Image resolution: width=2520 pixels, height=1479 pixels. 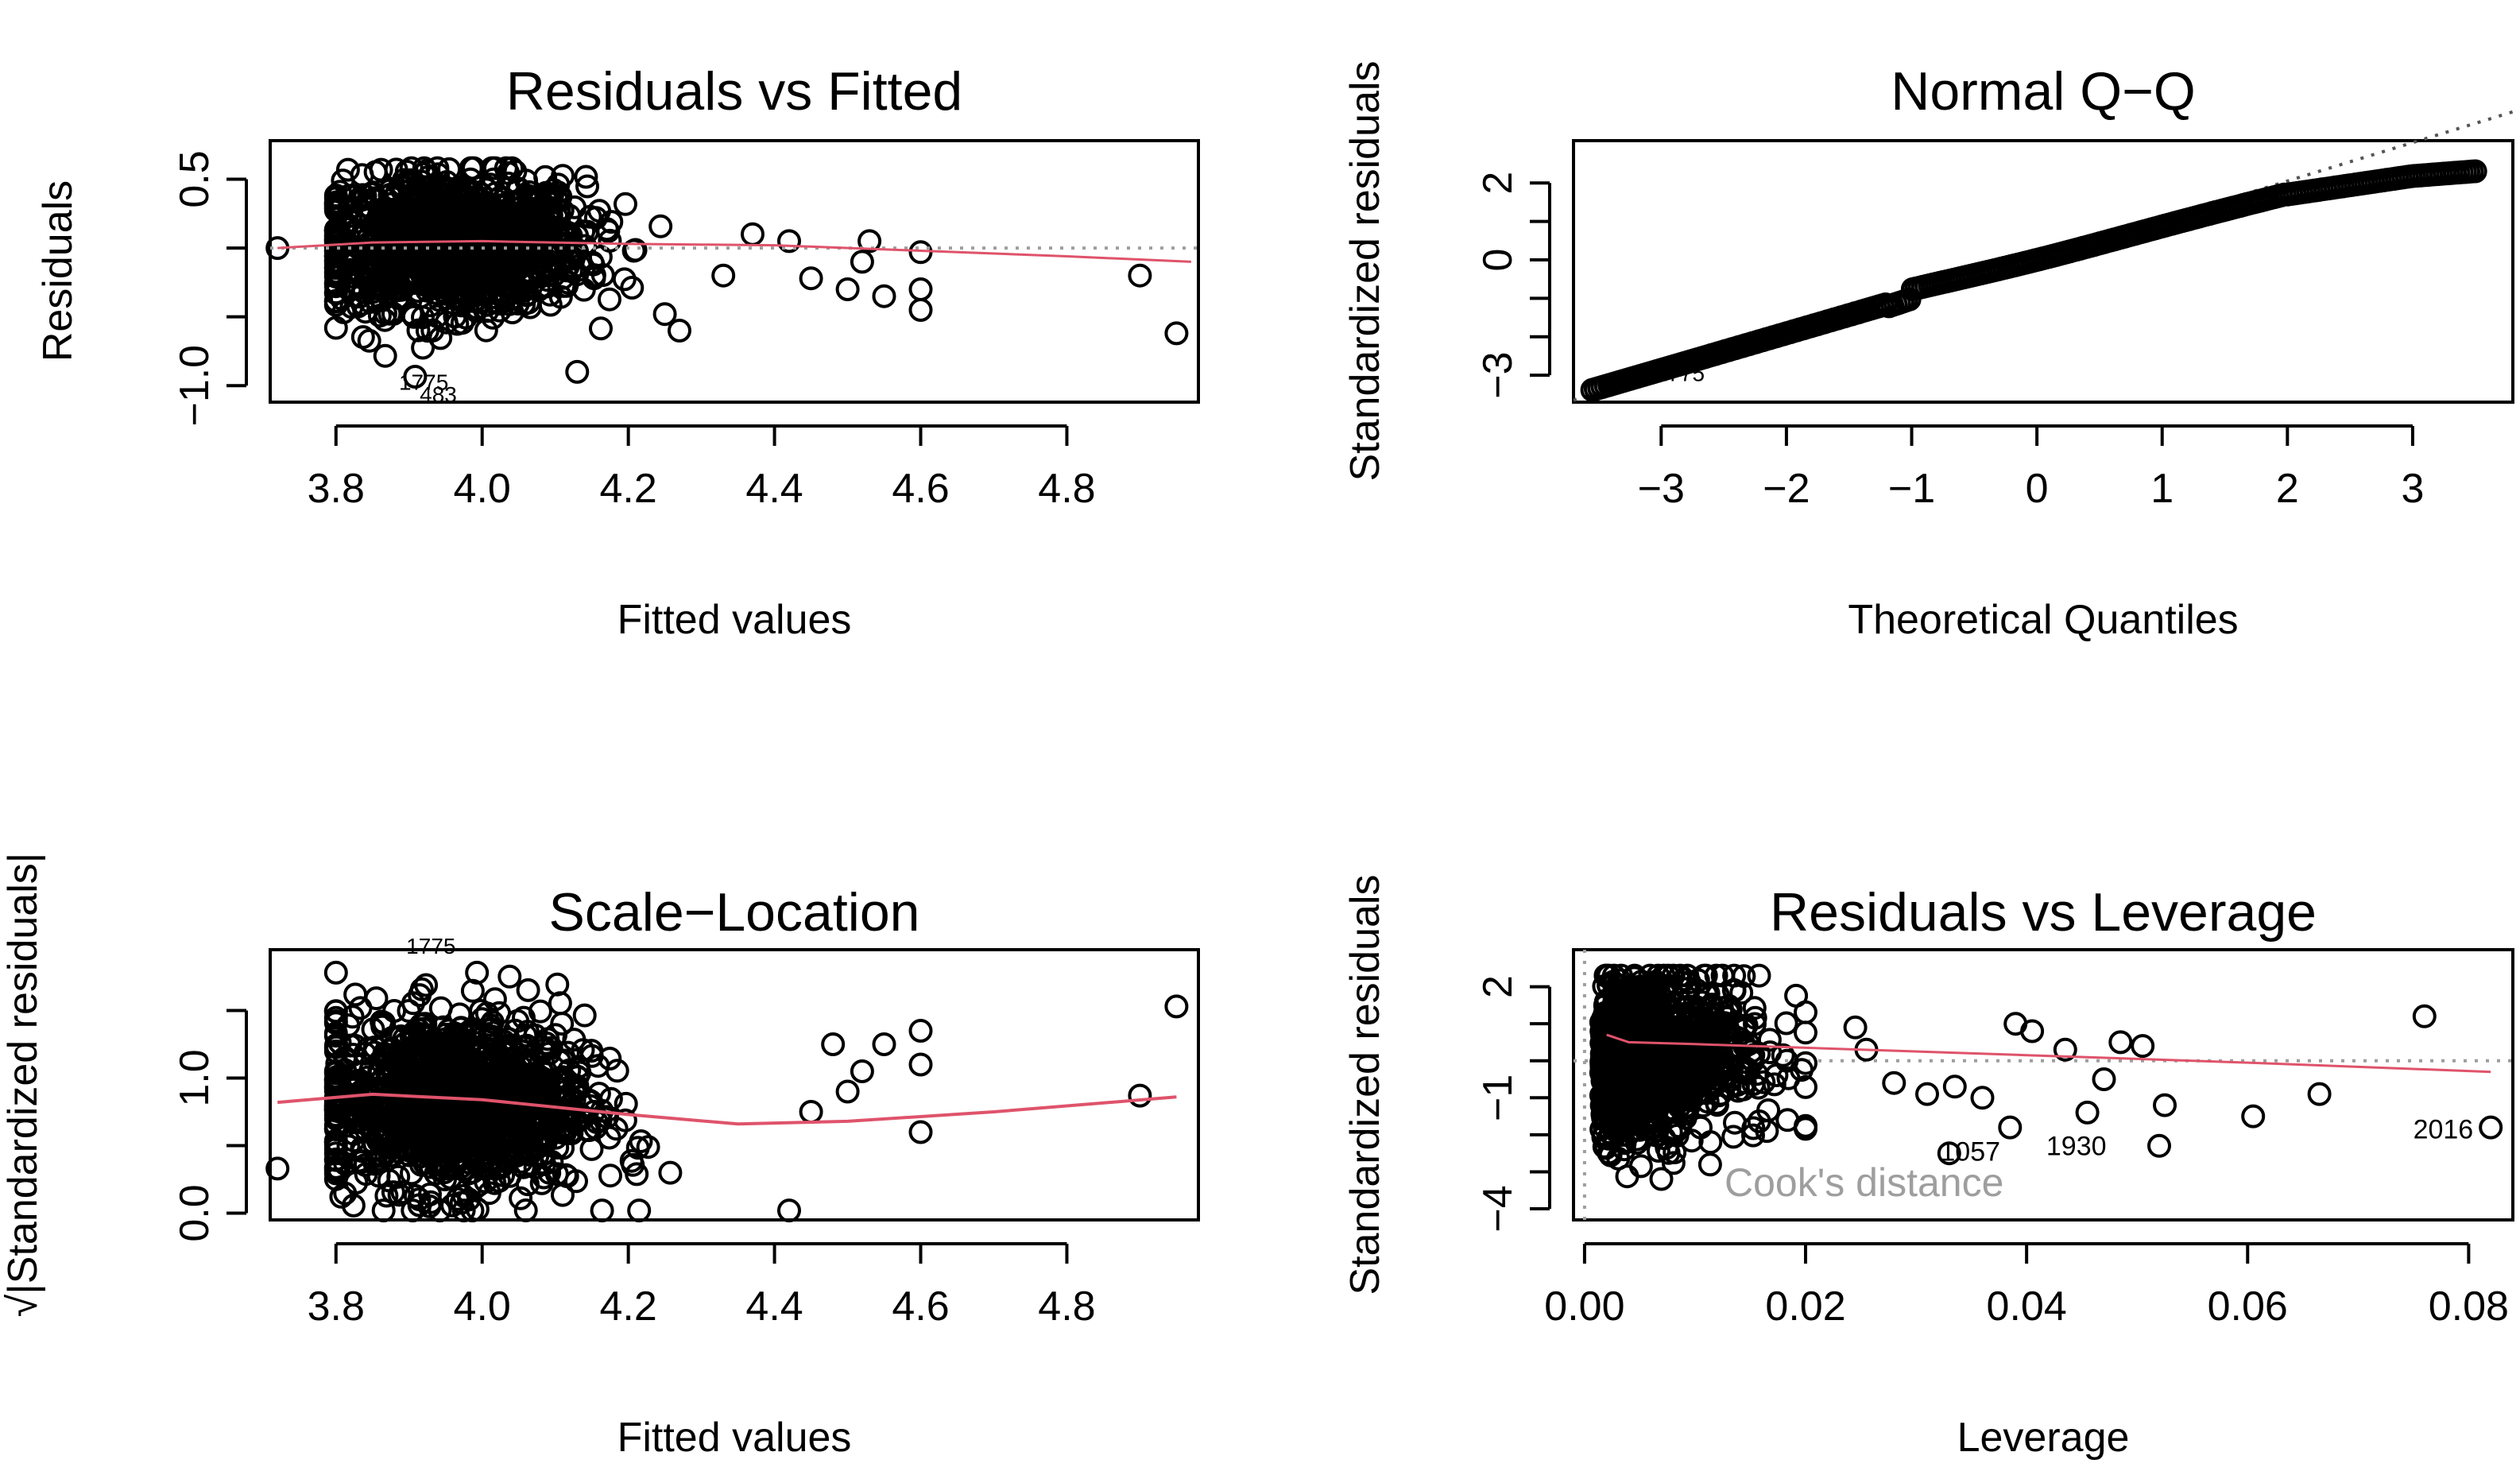 What do you see at coordinates (2076, 1146) in the screenshot?
I see `point-label: 1930` at bounding box center [2076, 1146].